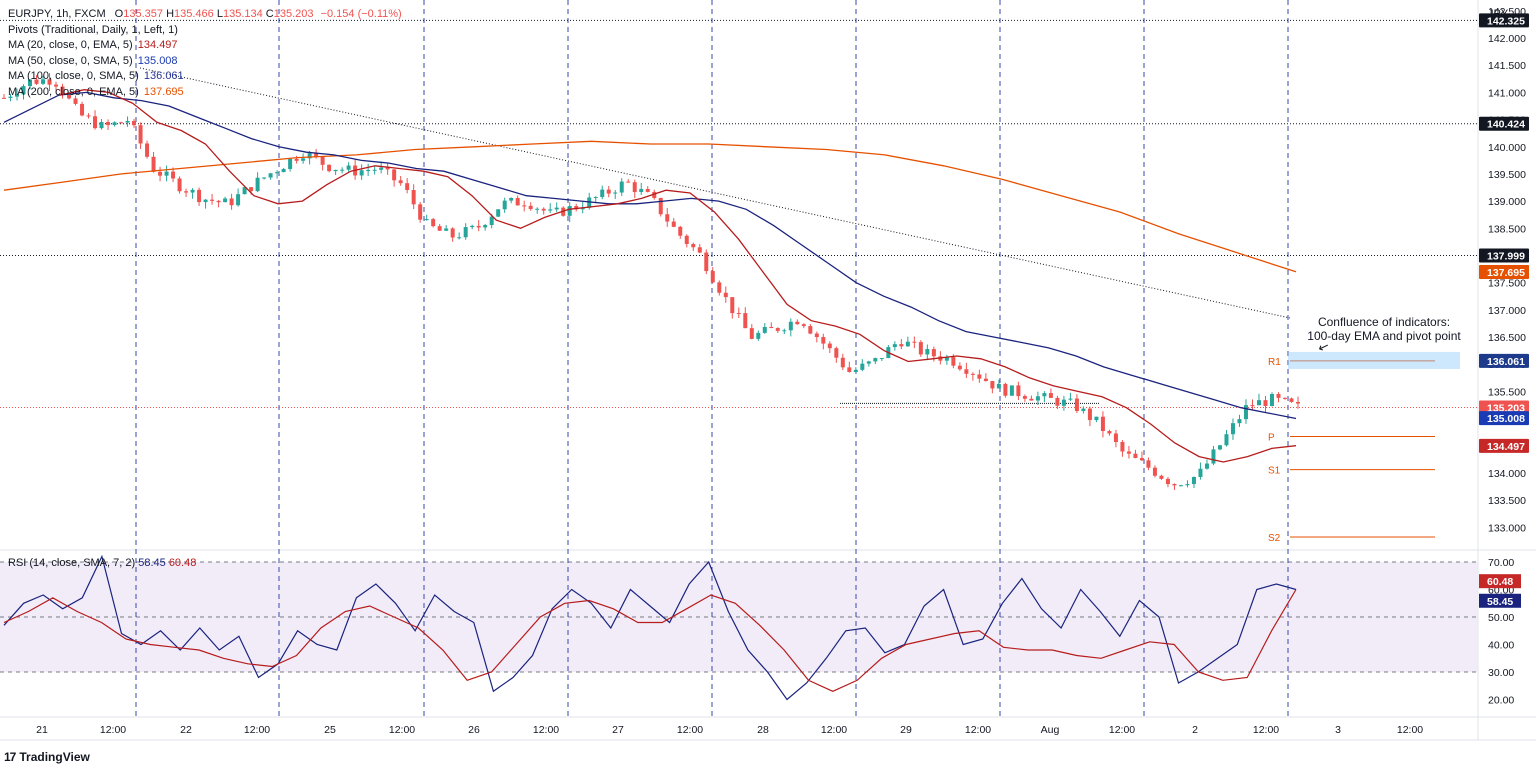  Describe the element at coordinates (1506, 125) in the screenshot. I see `price-axis-badge-text: 140.424` at that location.